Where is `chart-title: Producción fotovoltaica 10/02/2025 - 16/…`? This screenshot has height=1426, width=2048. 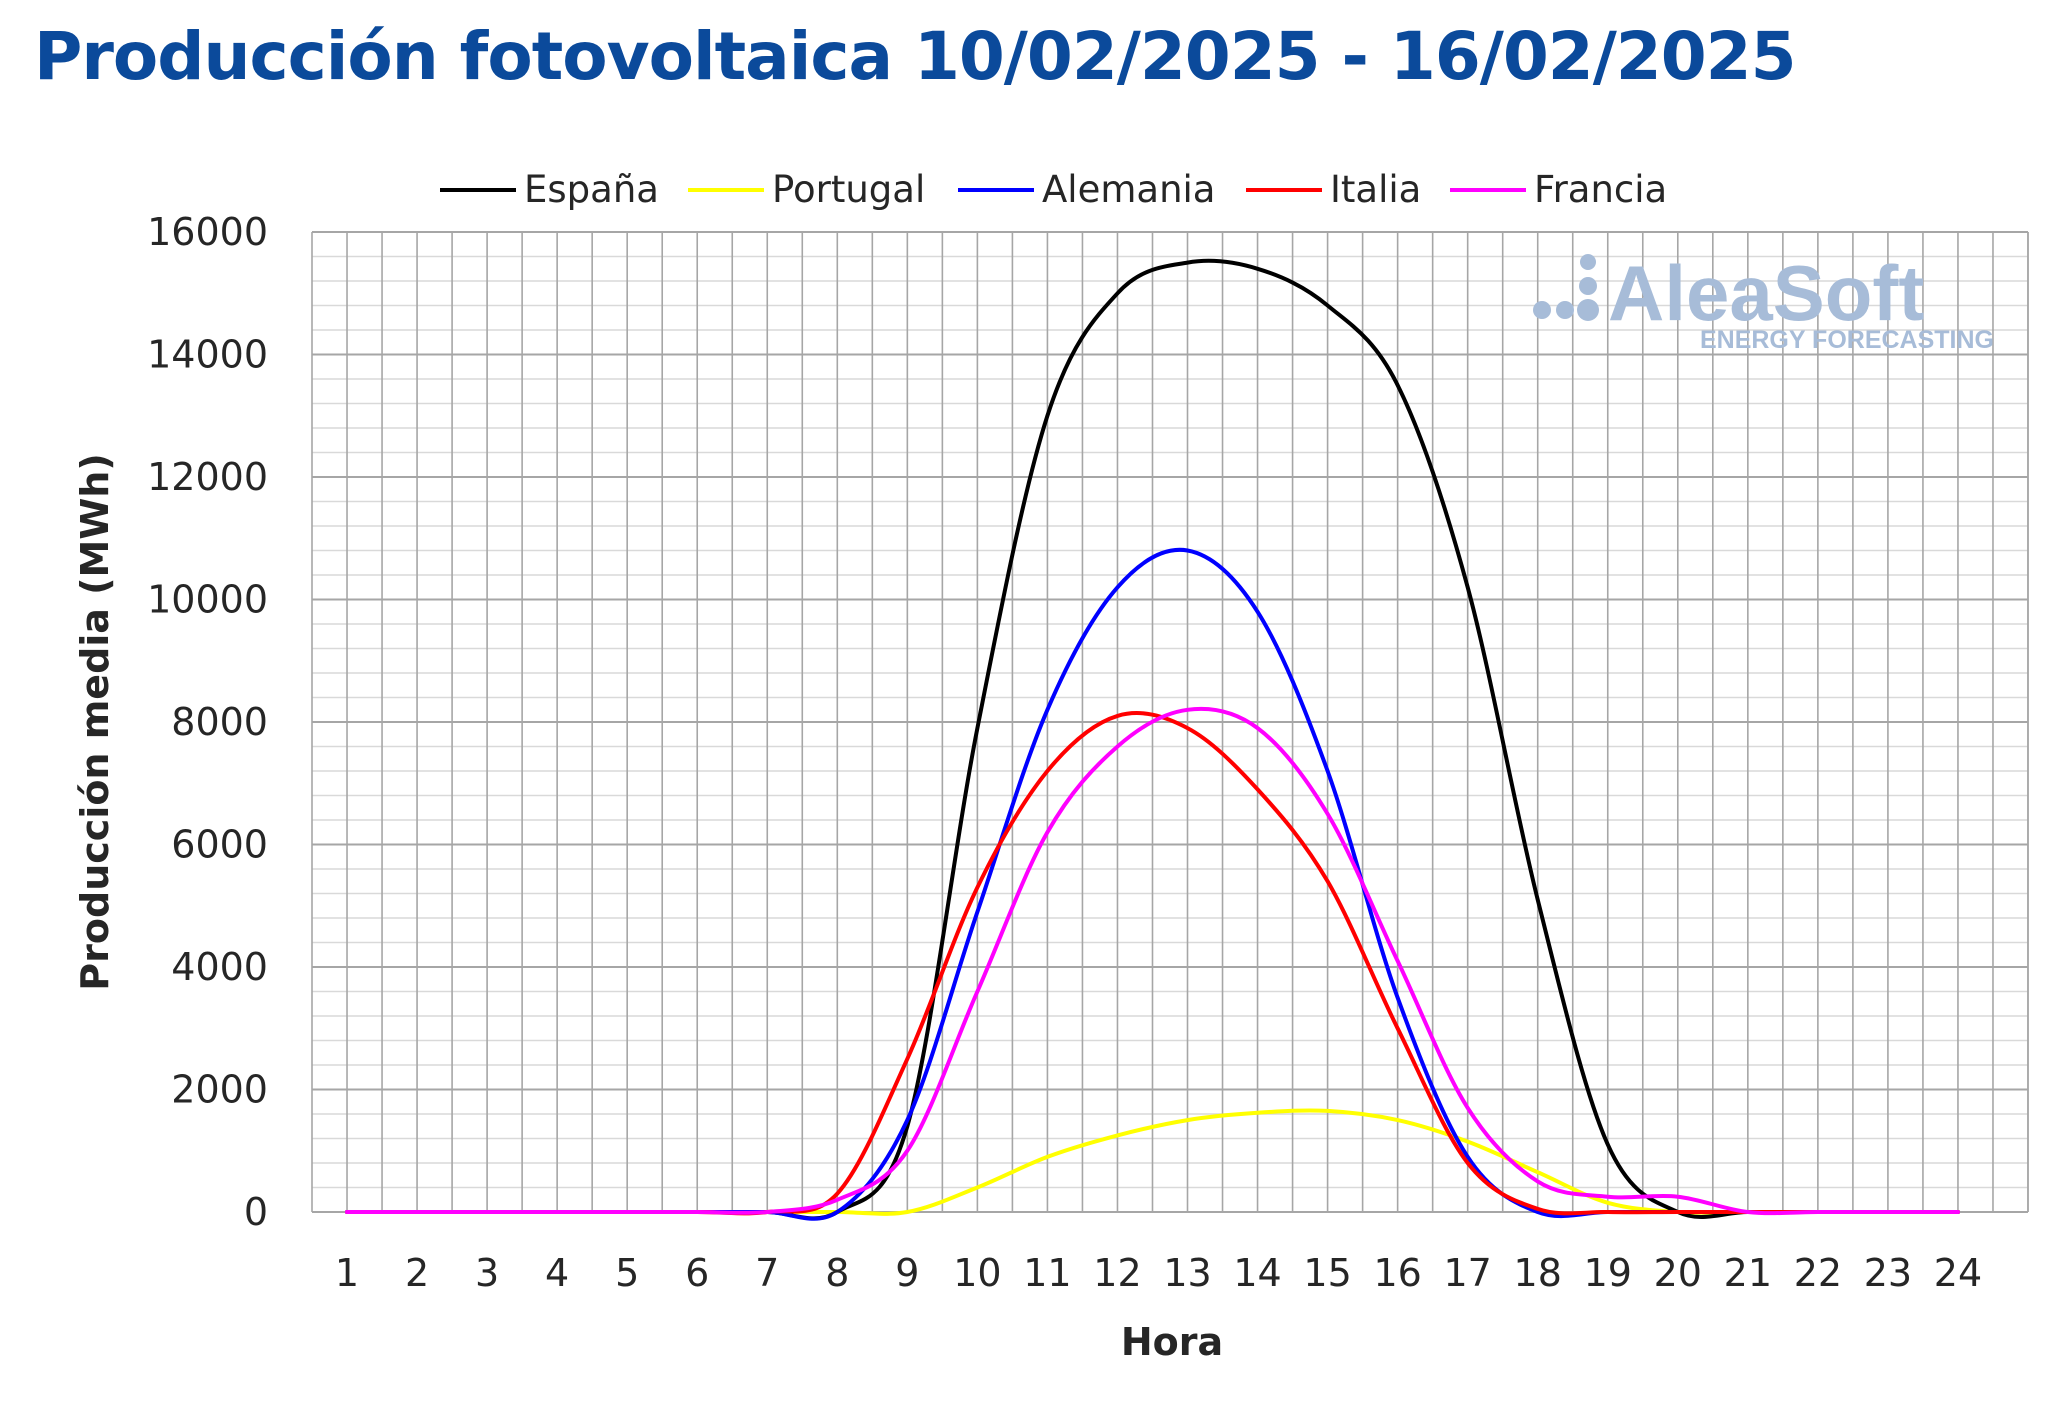 chart-title: Producción fotovoltaica 10/02/2025 - 16/… is located at coordinates (915, 56).